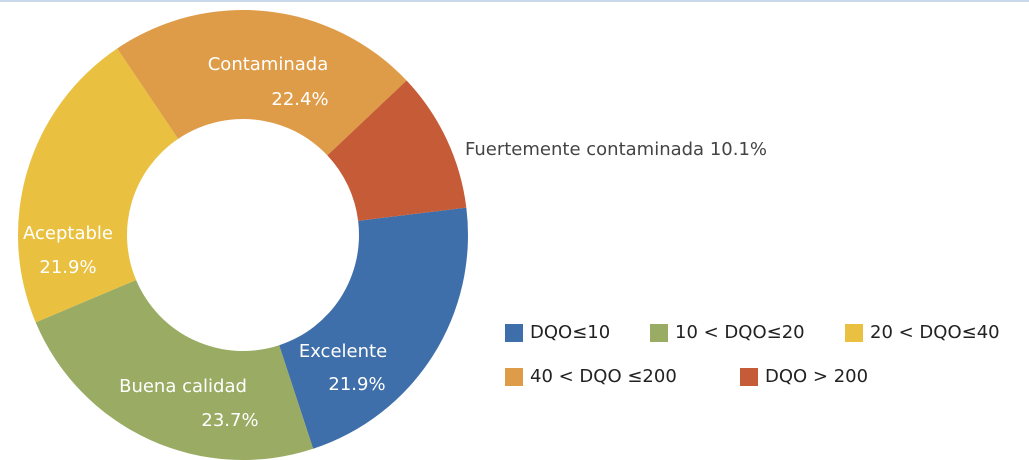  I want to click on outside-label: Fuertemente contaminada 10.1%, so click(616, 149).